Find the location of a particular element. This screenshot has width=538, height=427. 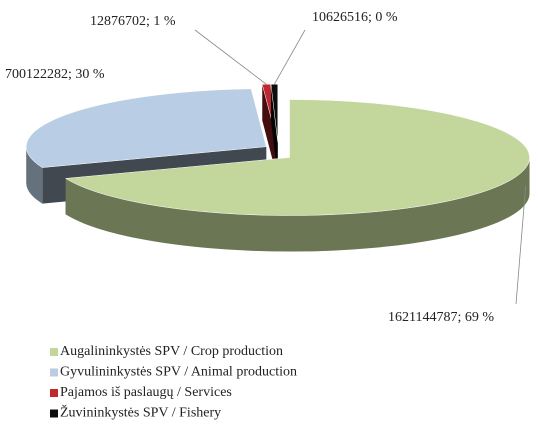

data-label: 12876702; 1 % is located at coordinates (133, 21).